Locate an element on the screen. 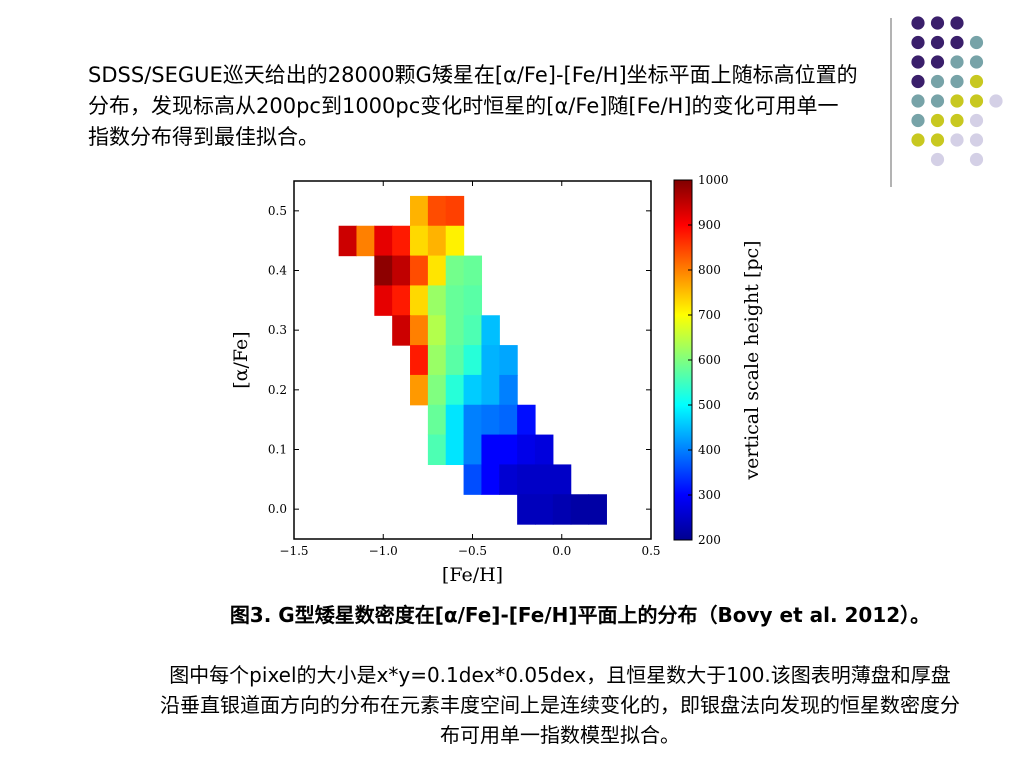 The height and width of the screenshot is (768, 1024). colorbar-tick-label: 800 is located at coordinates (709, 270).